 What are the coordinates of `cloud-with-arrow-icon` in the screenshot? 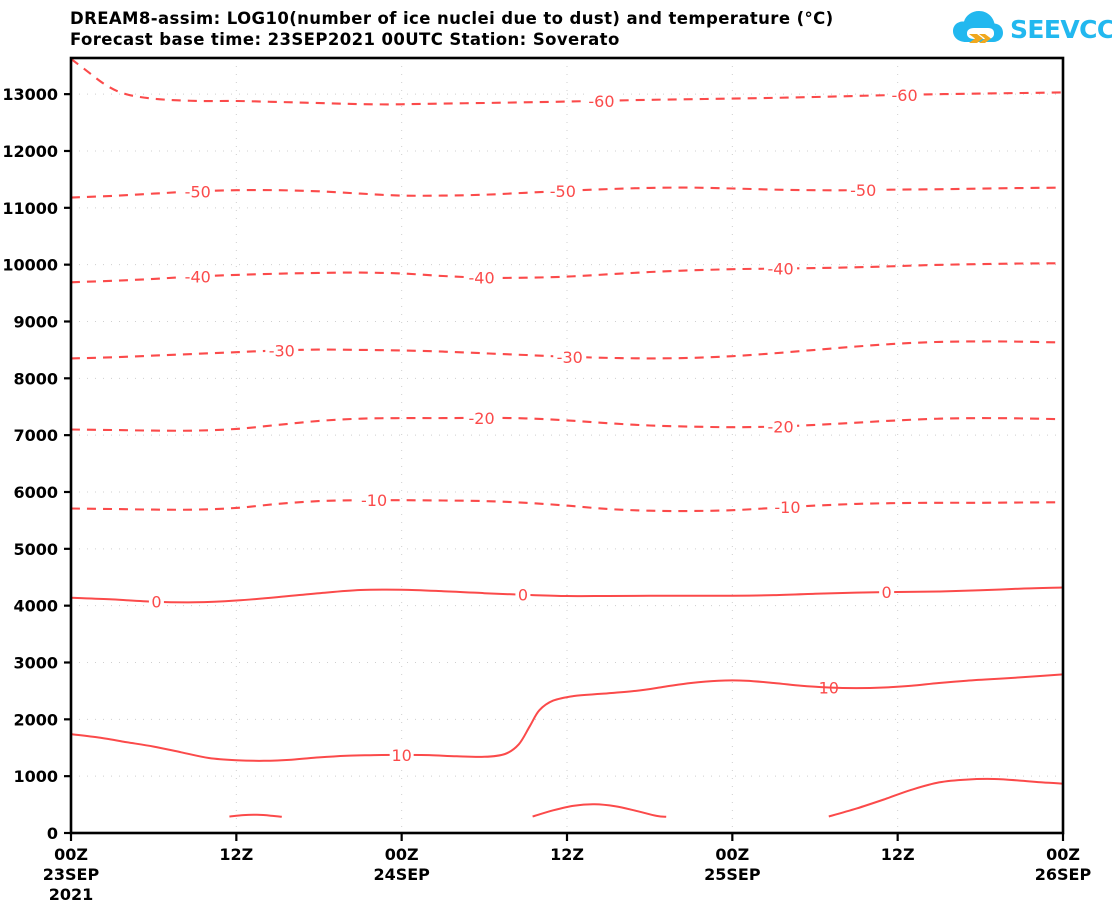 It's located at (978, 27).